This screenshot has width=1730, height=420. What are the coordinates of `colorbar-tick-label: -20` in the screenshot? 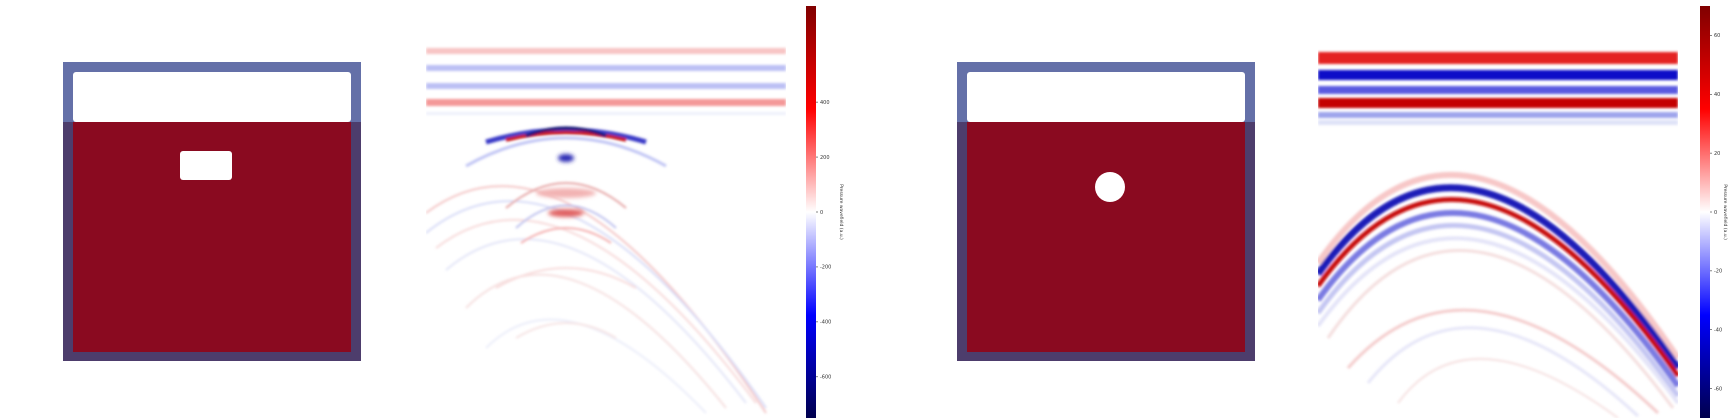 It's located at (1718, 272).